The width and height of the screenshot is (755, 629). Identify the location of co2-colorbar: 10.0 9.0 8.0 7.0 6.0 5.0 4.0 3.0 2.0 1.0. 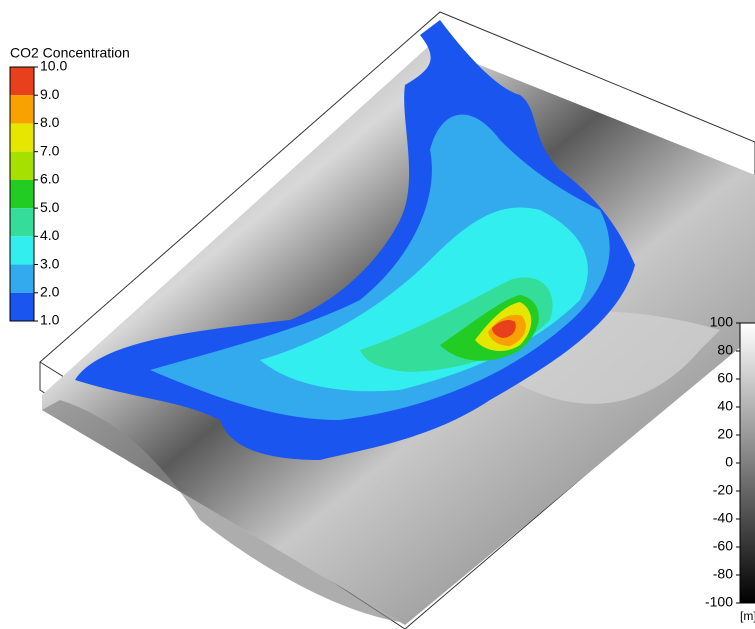
(38, 193).